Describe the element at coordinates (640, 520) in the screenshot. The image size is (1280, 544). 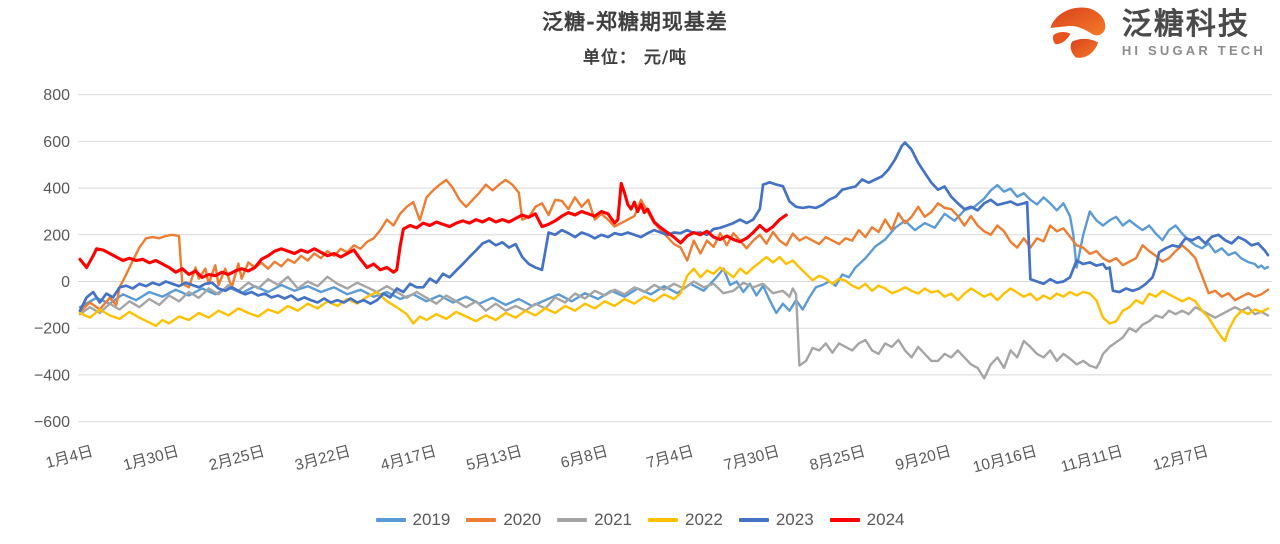
I see `chart-legend: 2019 2020 2021 2022 2023 2024` at that location.